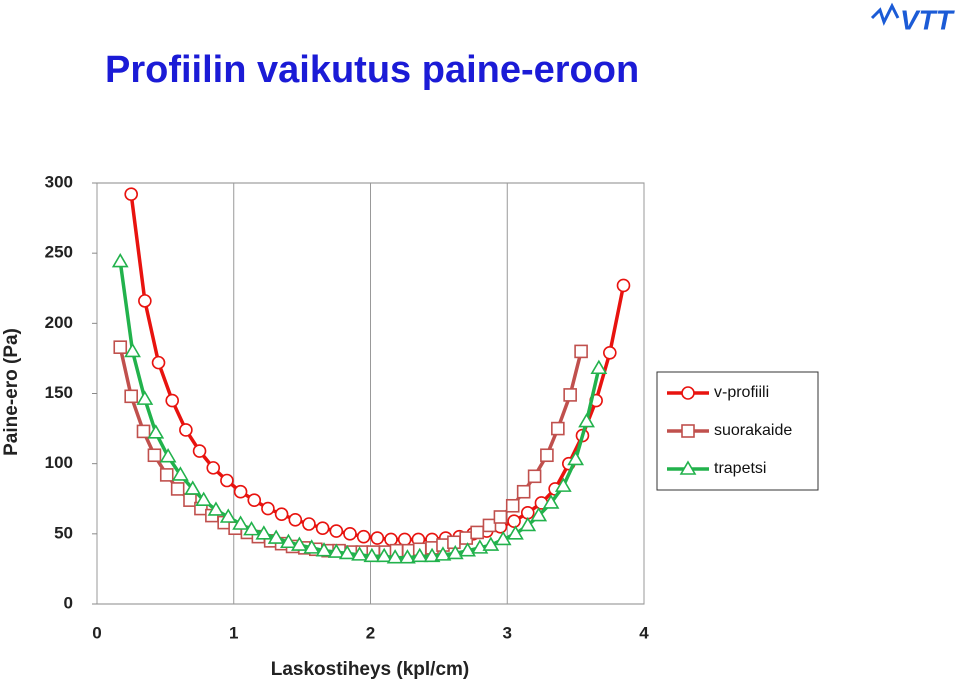 The image size is (960, 691). I want to click on x-tick-label: 3, so click(507, 632).